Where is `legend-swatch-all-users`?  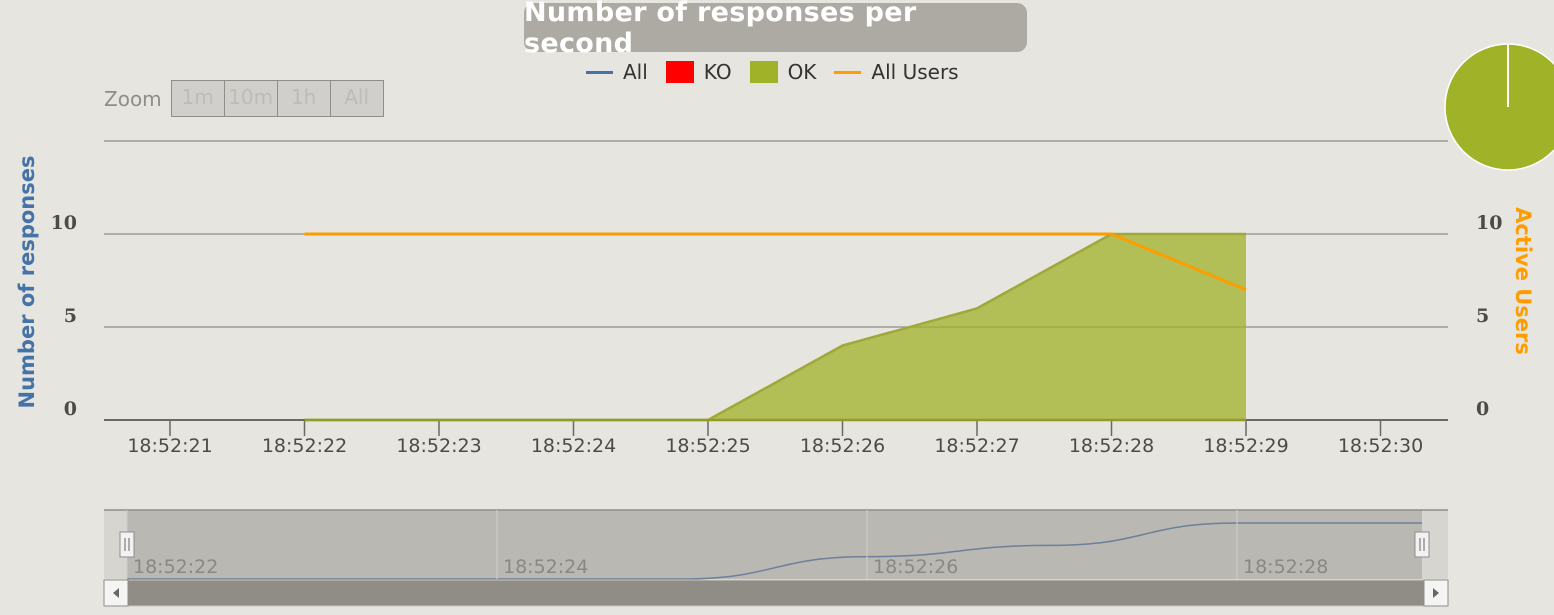
legend-swatch-all-users is located at coordinates (848, 72).